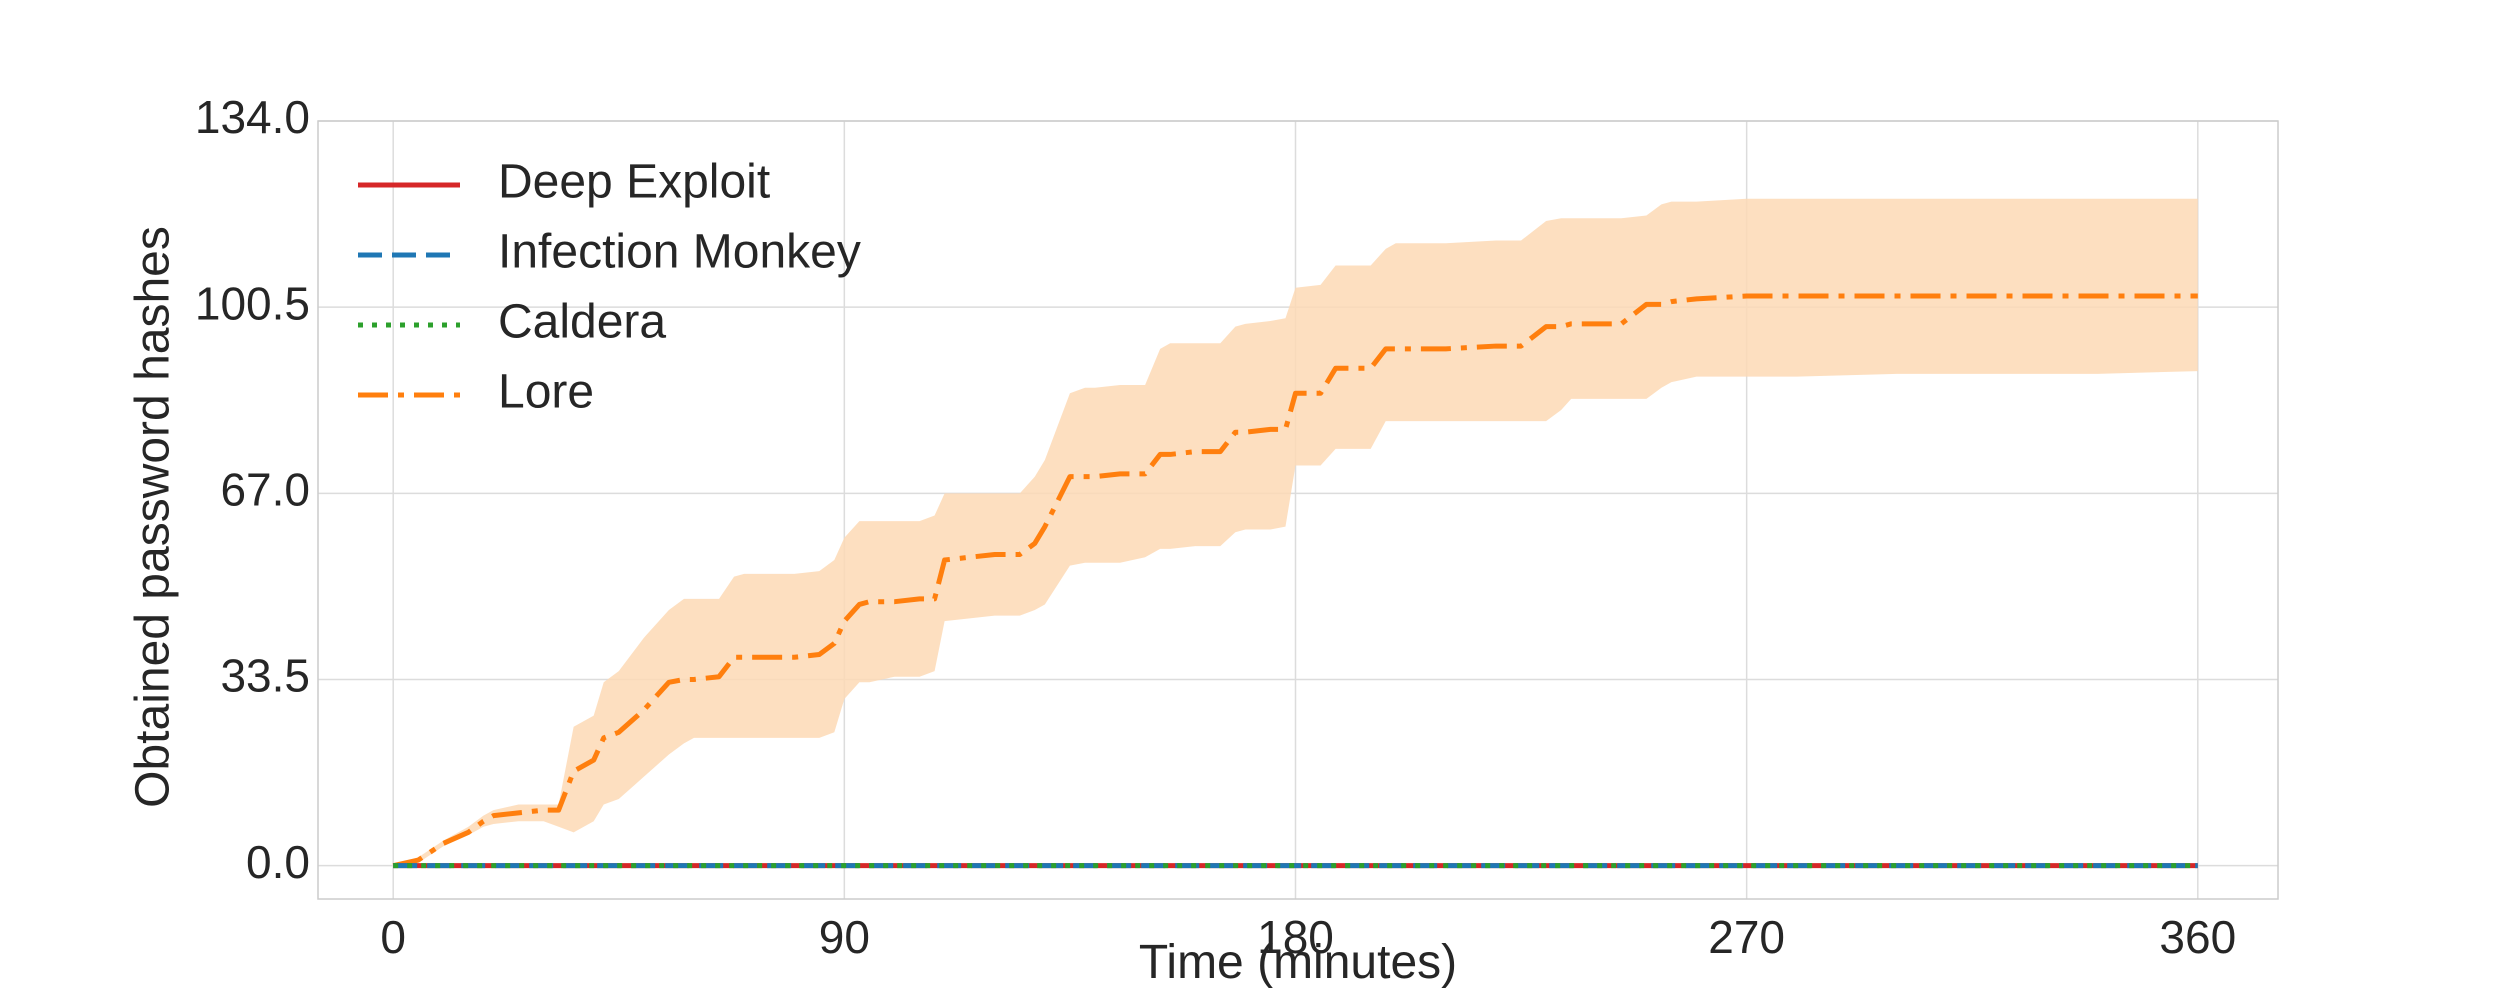 This screenshot has height=1000, width=2500. I want to click on y-tick-label: 33.5, so click(265, 676).